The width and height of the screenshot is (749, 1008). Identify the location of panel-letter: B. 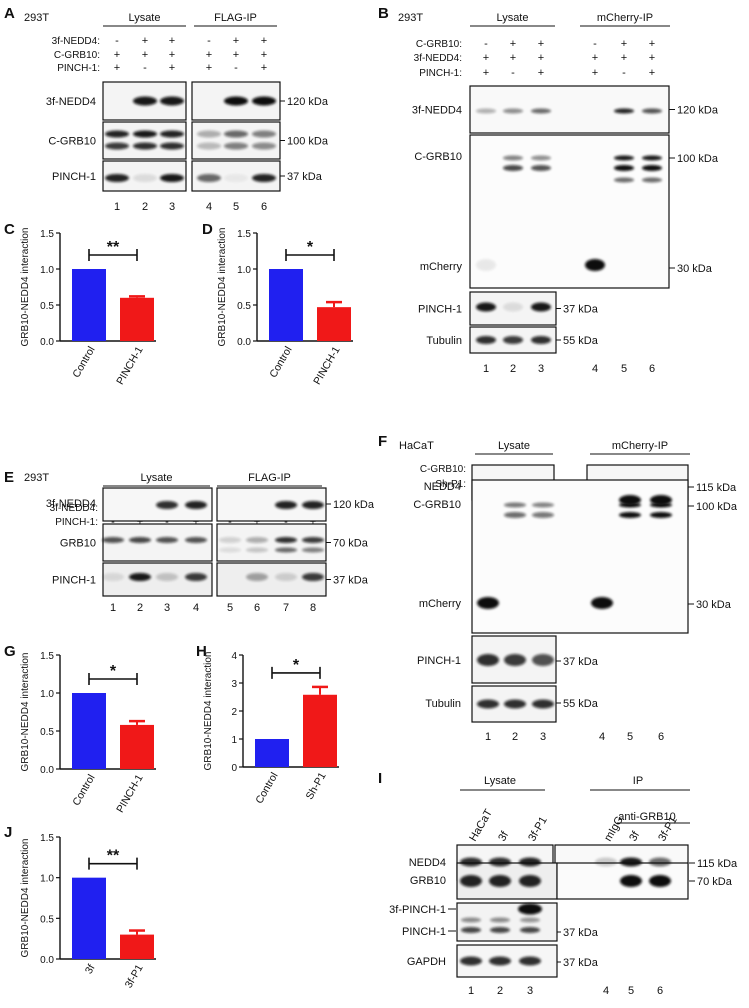
(383, 13).